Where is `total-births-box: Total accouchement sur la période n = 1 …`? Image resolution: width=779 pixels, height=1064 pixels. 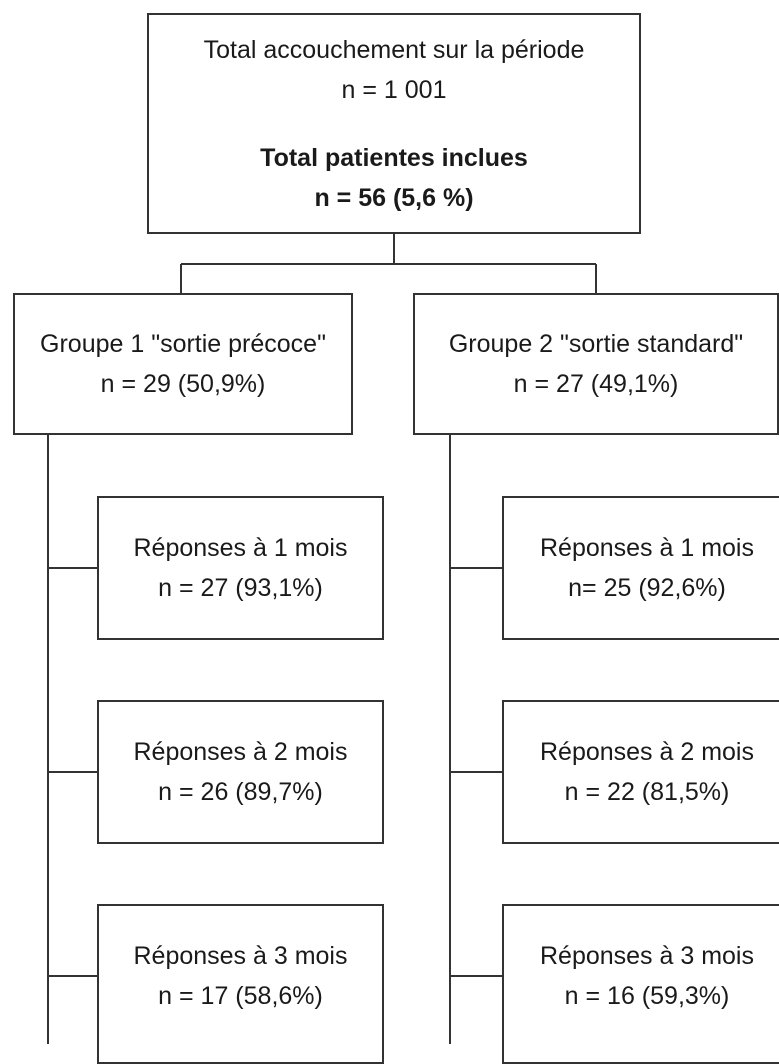
total-births-box: Total accouchement sur la période n = 1 … is located at coordinates (394, 123).